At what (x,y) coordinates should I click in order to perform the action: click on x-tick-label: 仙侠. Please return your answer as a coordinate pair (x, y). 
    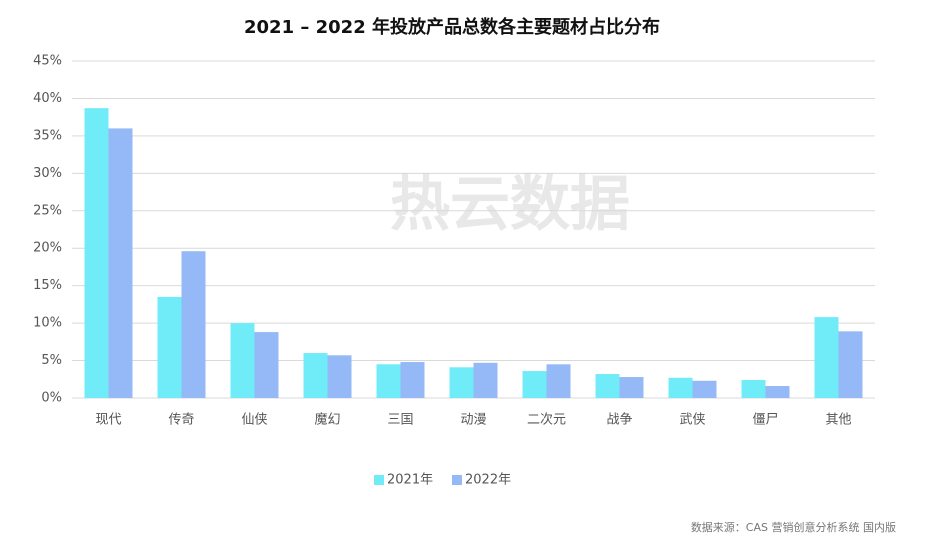
    Looking at the image, I should click on (254, 420).